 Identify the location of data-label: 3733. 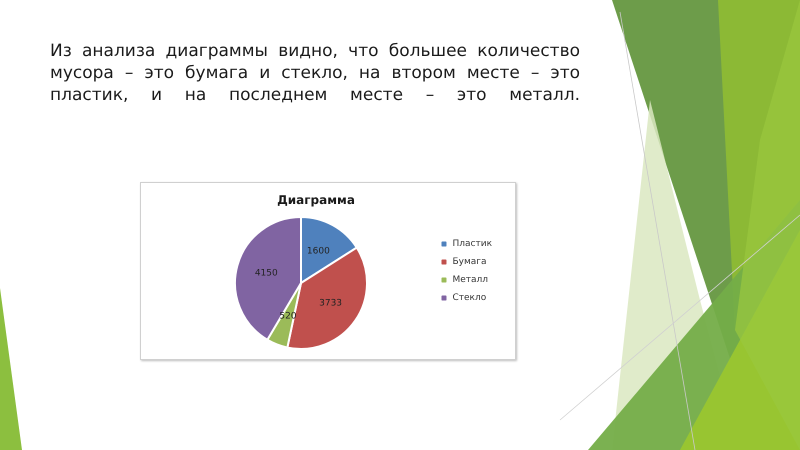
(330, 303).